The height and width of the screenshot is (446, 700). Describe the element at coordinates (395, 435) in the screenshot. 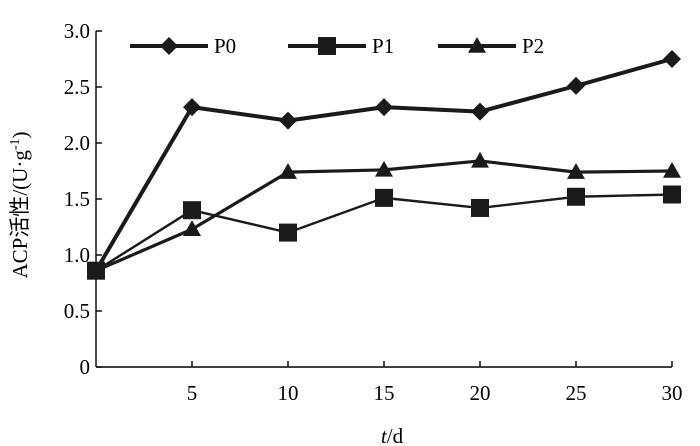

I see `x-axis-label-unit: /d` at that location.